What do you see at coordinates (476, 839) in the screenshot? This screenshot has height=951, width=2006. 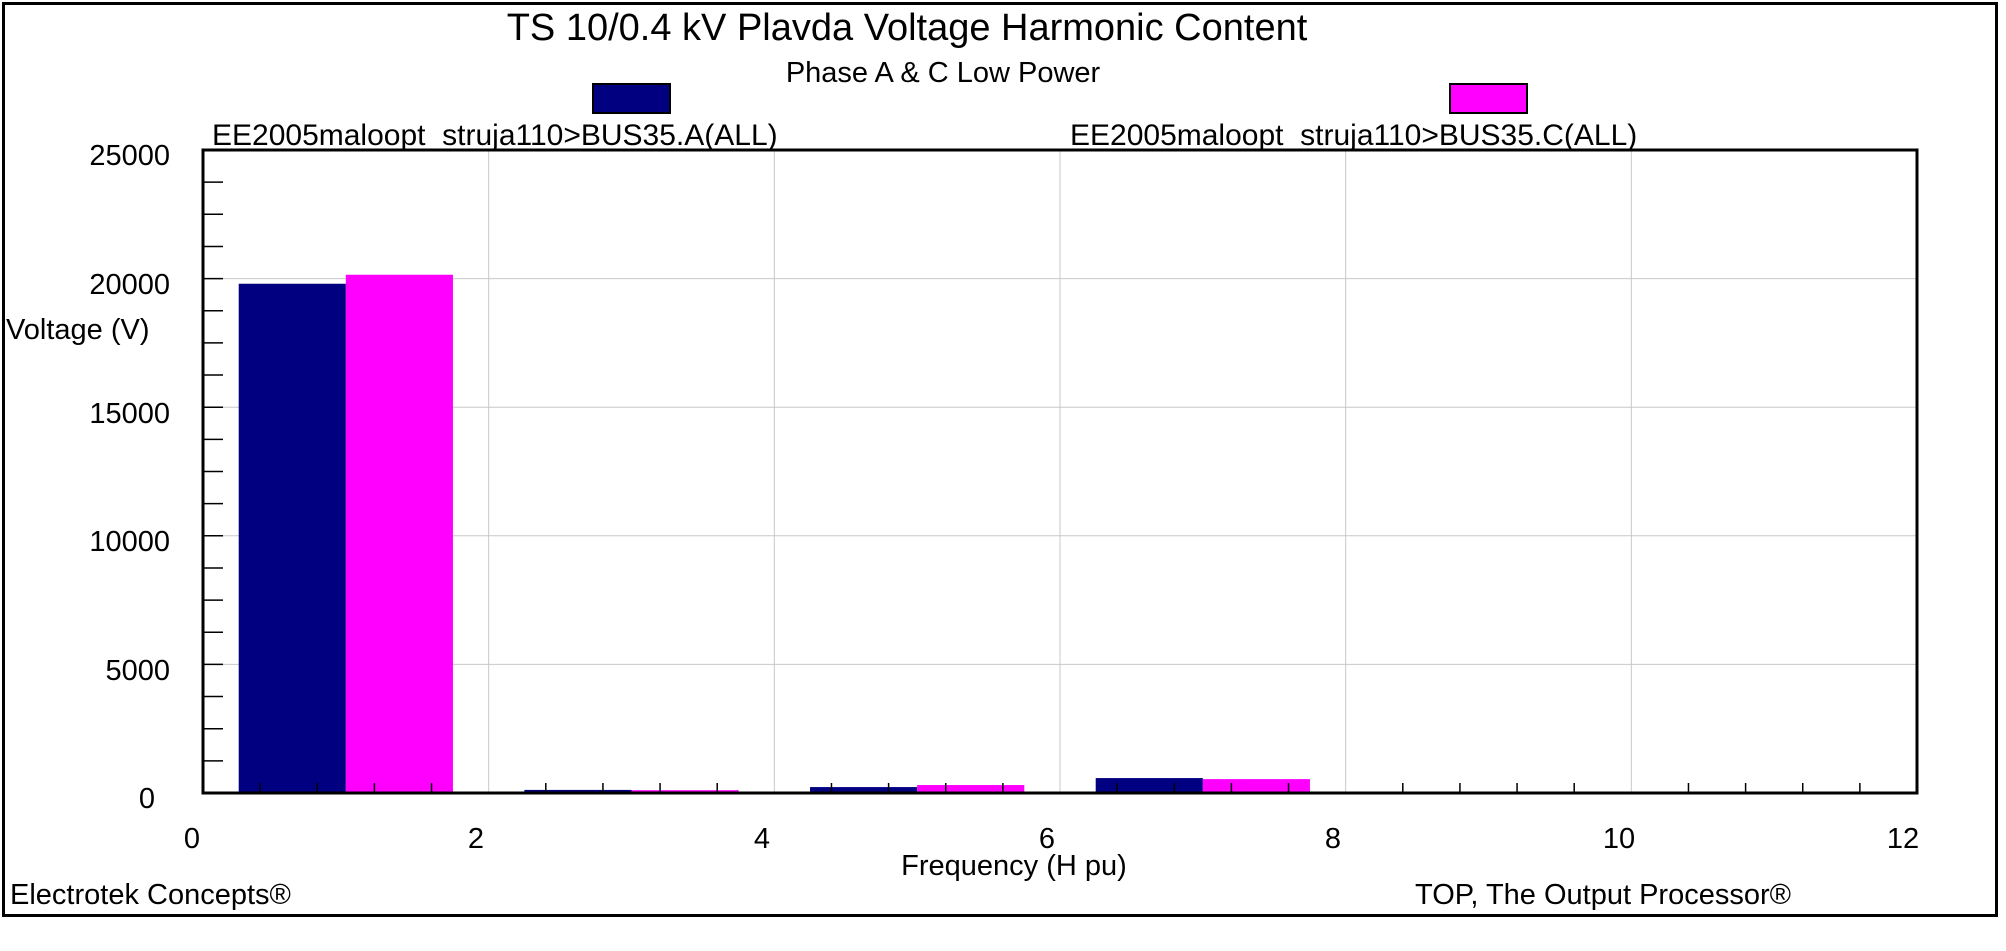 I see `x-tick-label: 2` at bounding box center [476, 839].